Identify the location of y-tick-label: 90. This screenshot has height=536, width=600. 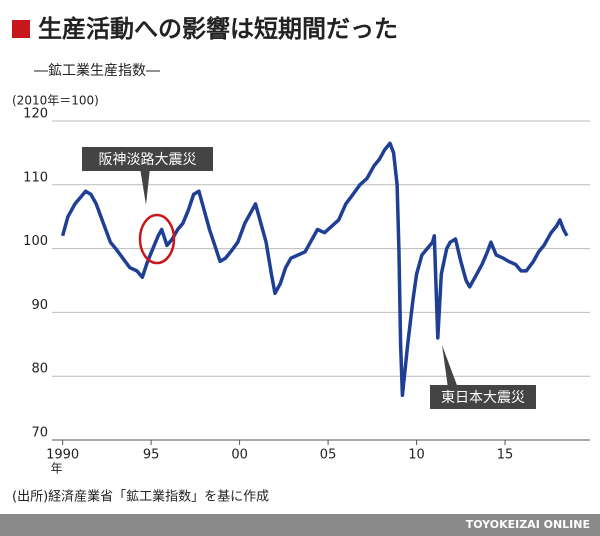
(39, 305).